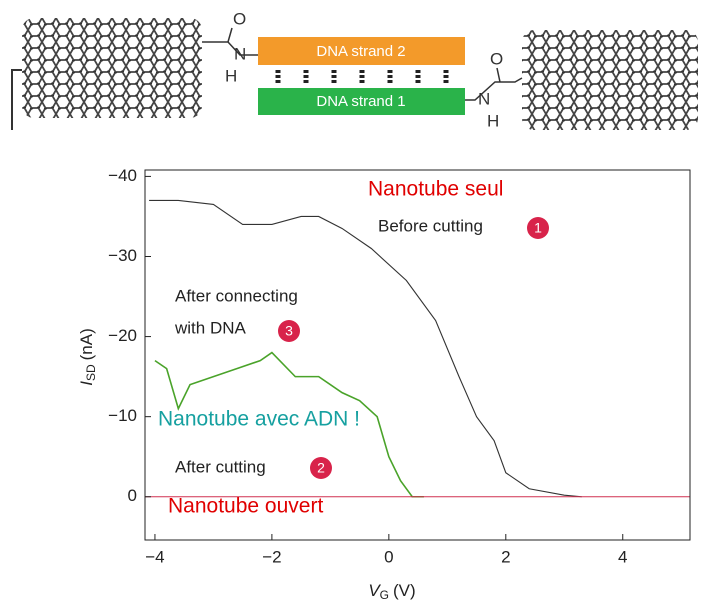 This screenshot has width=701, height=610. What do you see at coordinates (122, 335) in the screenshot?
I see `y-tick-label: −20` at bounding box center [122, 335].